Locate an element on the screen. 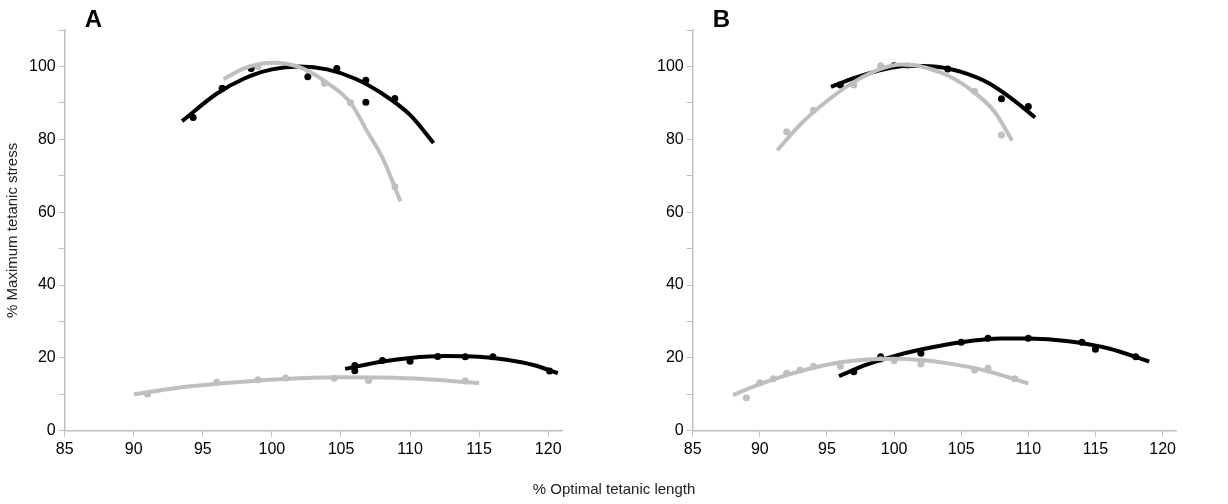  y-axis-title: % Maximum tetanic stress is located at coordinates (12, 230).